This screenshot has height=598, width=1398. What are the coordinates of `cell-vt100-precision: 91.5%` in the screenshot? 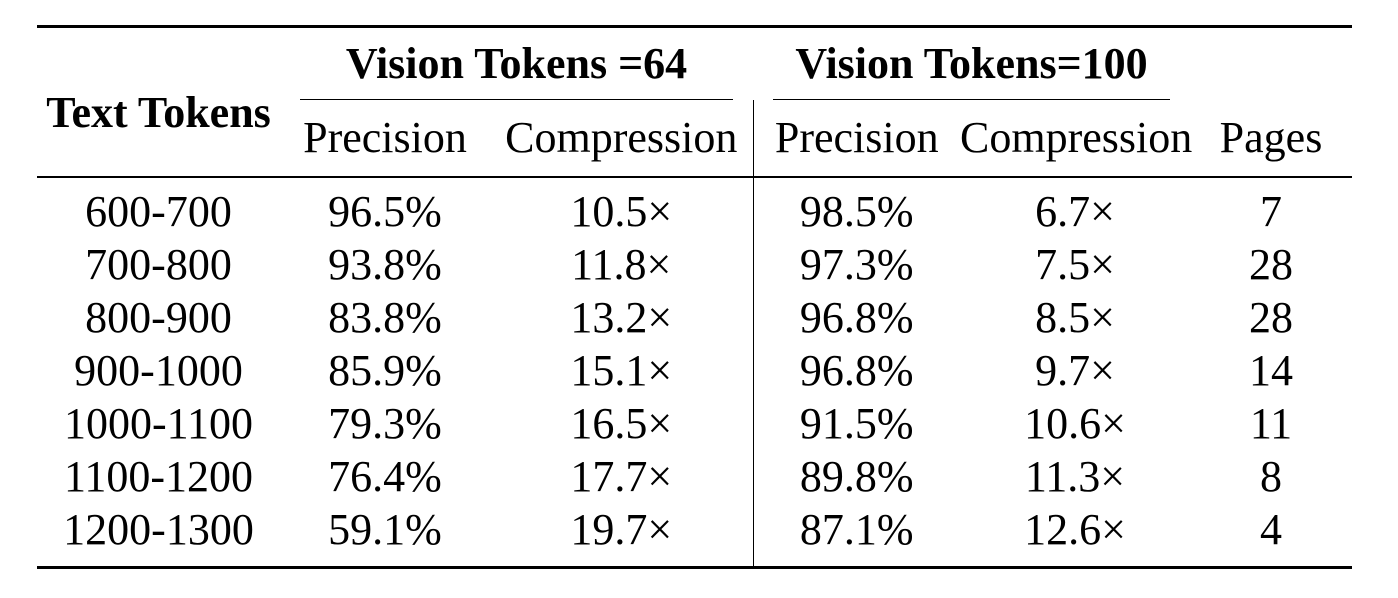 It's located at (856, 423).